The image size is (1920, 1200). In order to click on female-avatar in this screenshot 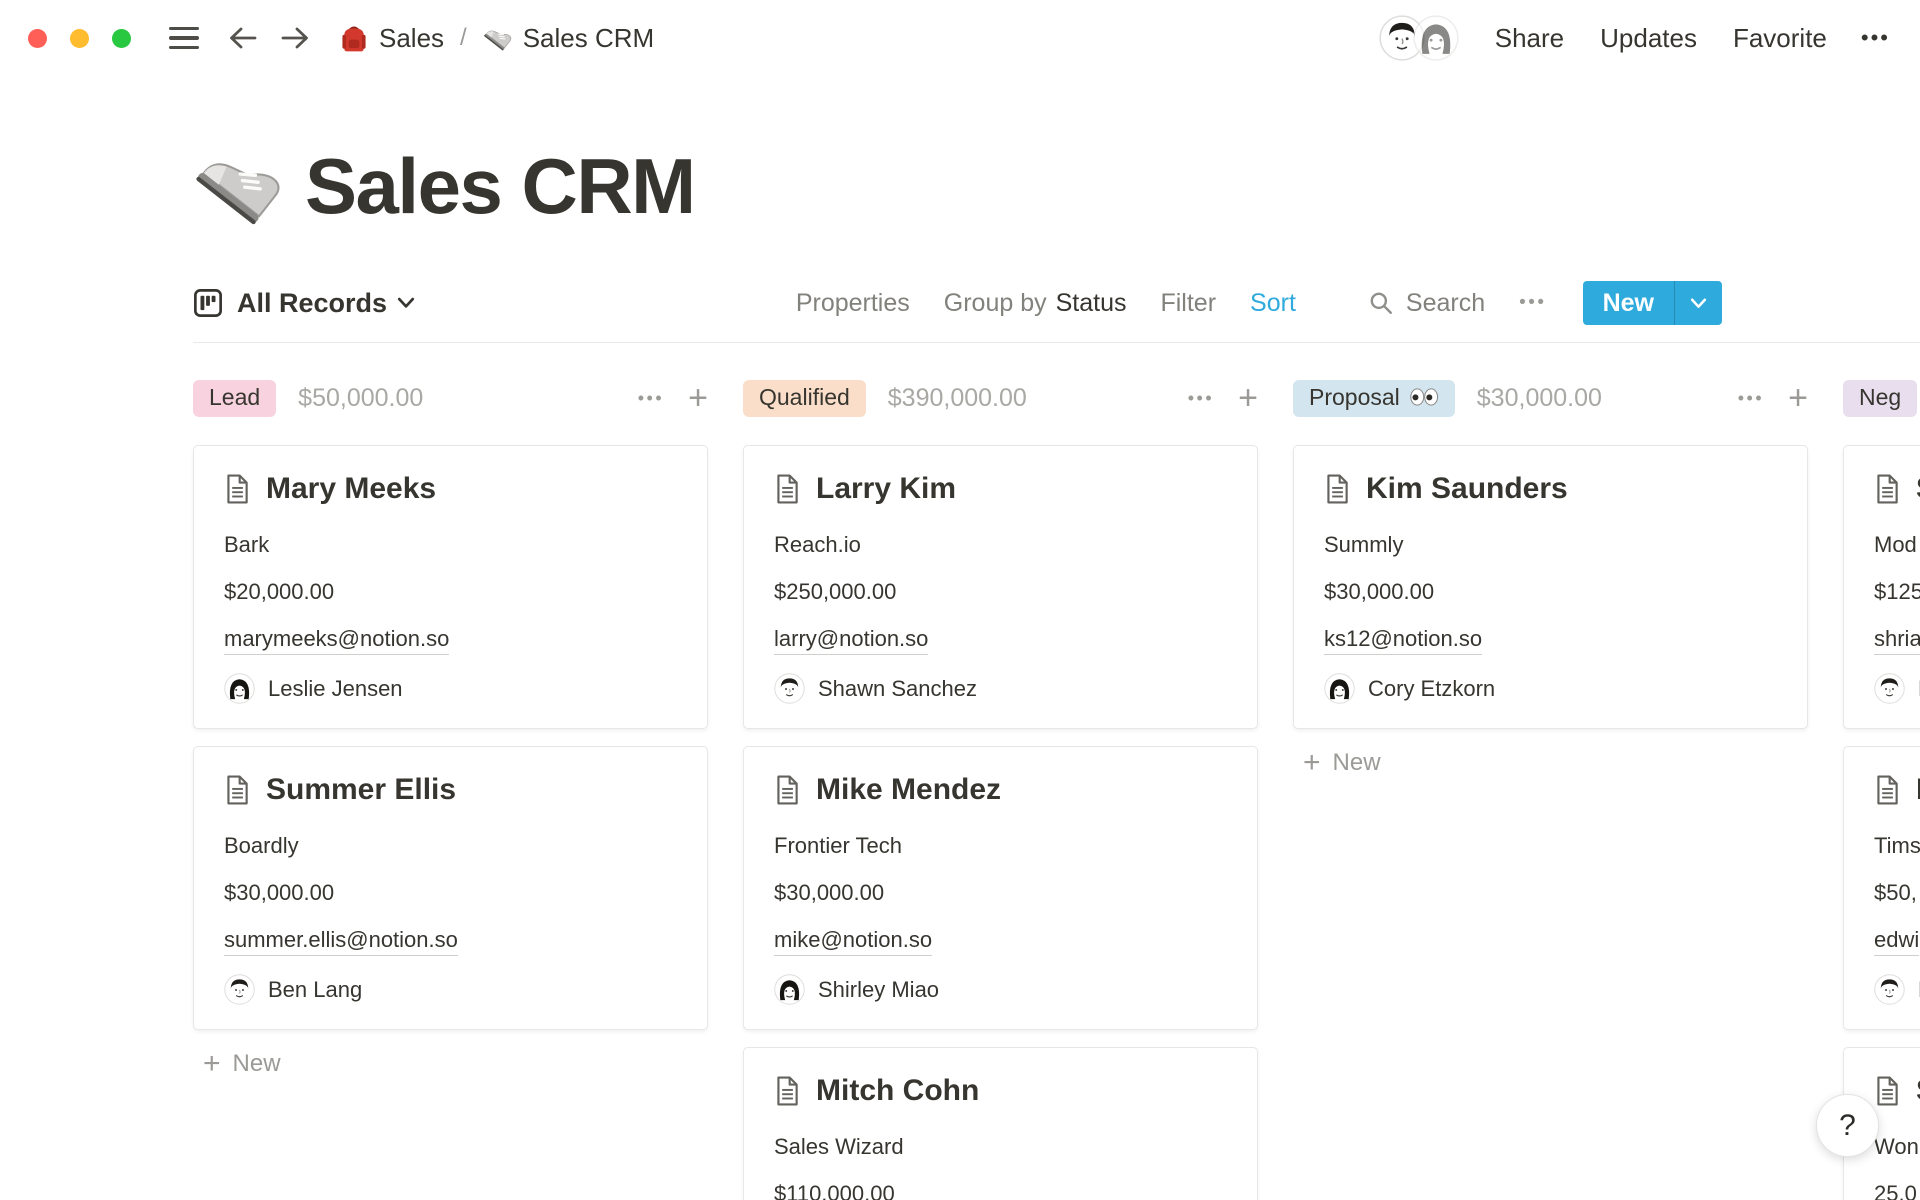, I will do `click(789, 989)`.